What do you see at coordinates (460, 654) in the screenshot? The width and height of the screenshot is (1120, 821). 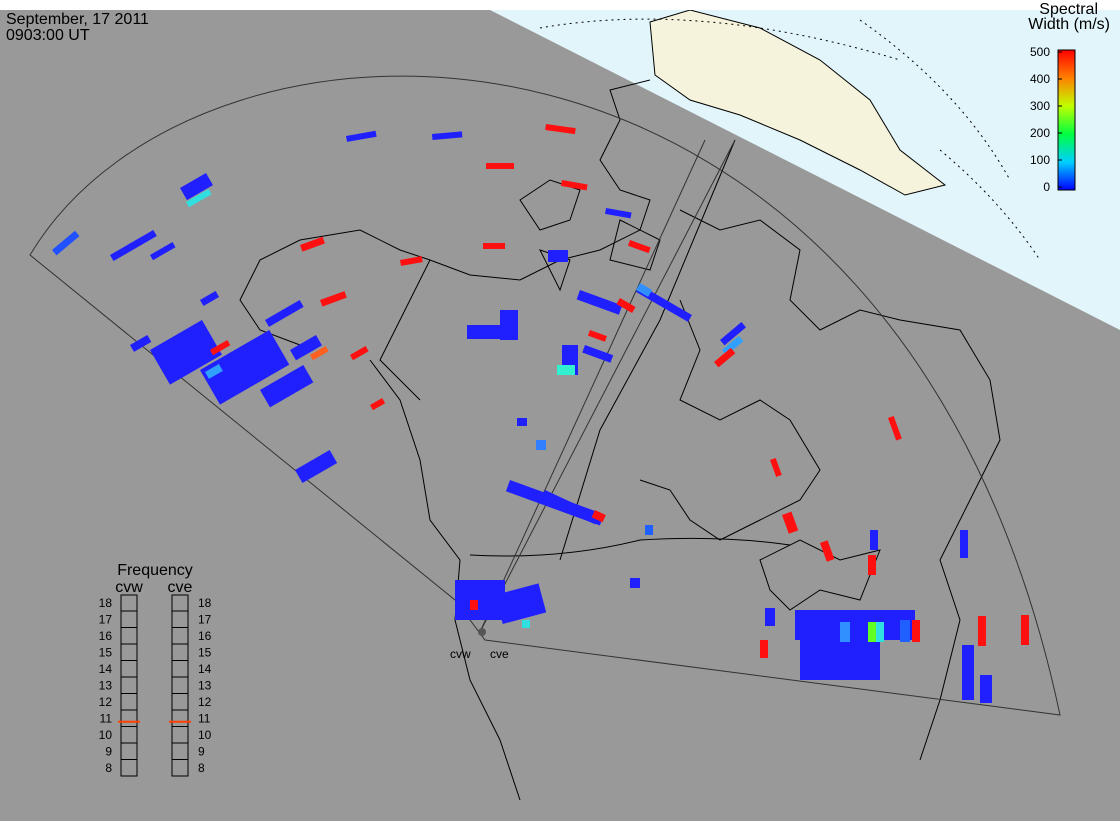 I see `site-label: cvw` at bounding box center [460, 654].